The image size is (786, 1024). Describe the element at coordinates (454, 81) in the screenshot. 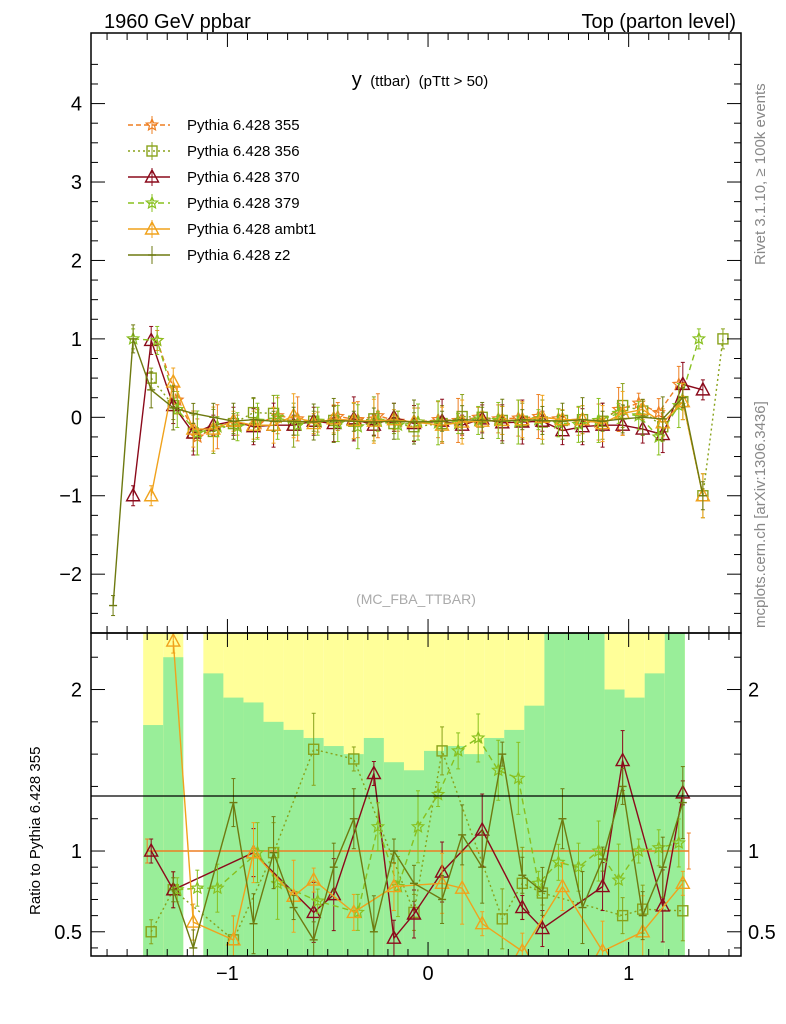

I see `plot-title-cut: (pTtt > 50)` at that location.